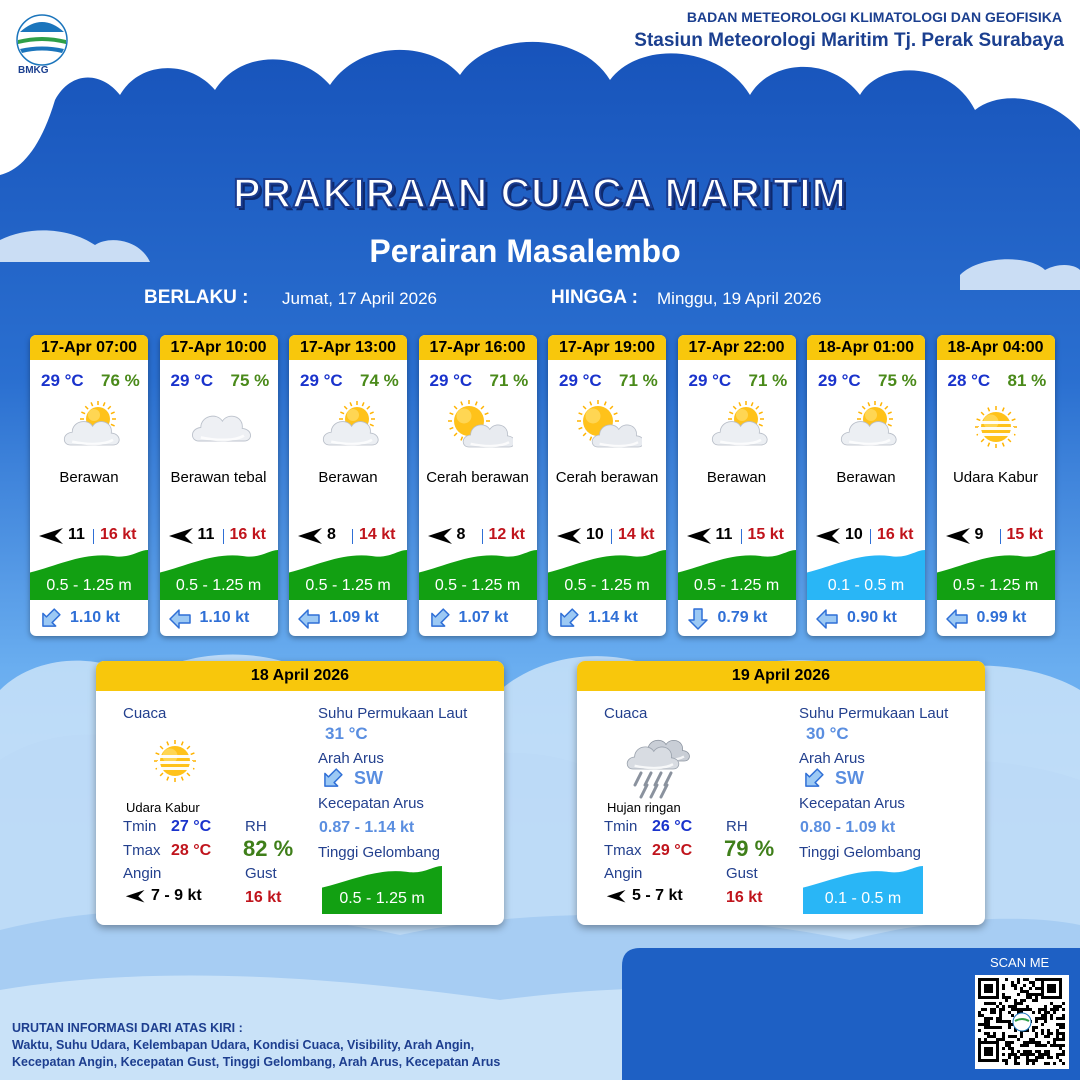  I want to click on tmax: 28 °C, so click(191, 850).